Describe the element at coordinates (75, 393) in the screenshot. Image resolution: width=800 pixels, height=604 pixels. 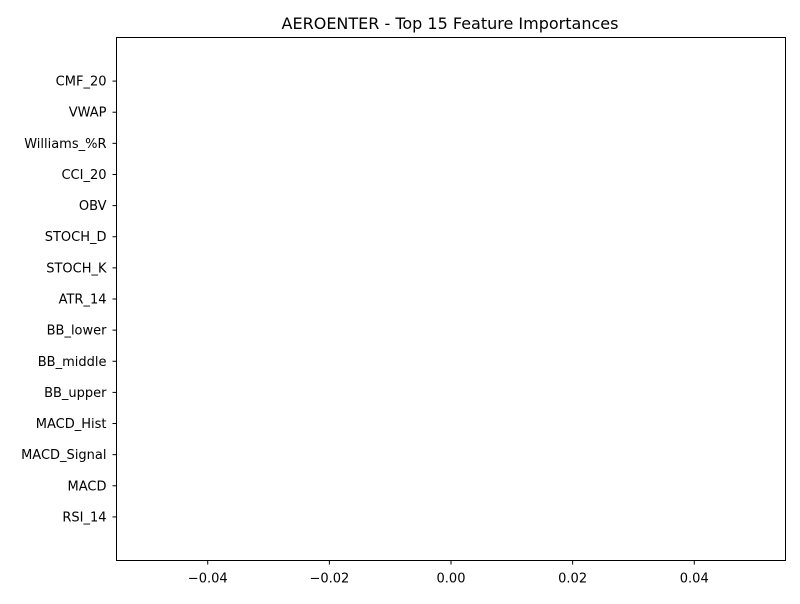
I see `y-tick-label: BB_upper` at that location.